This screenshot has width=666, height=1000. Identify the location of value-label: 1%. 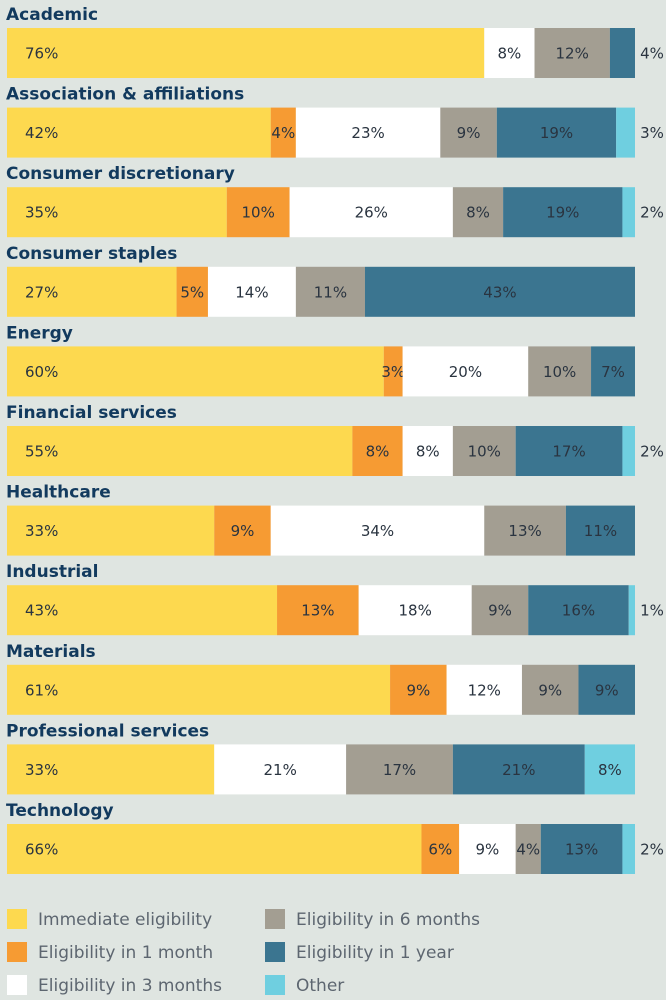
(652, 611).